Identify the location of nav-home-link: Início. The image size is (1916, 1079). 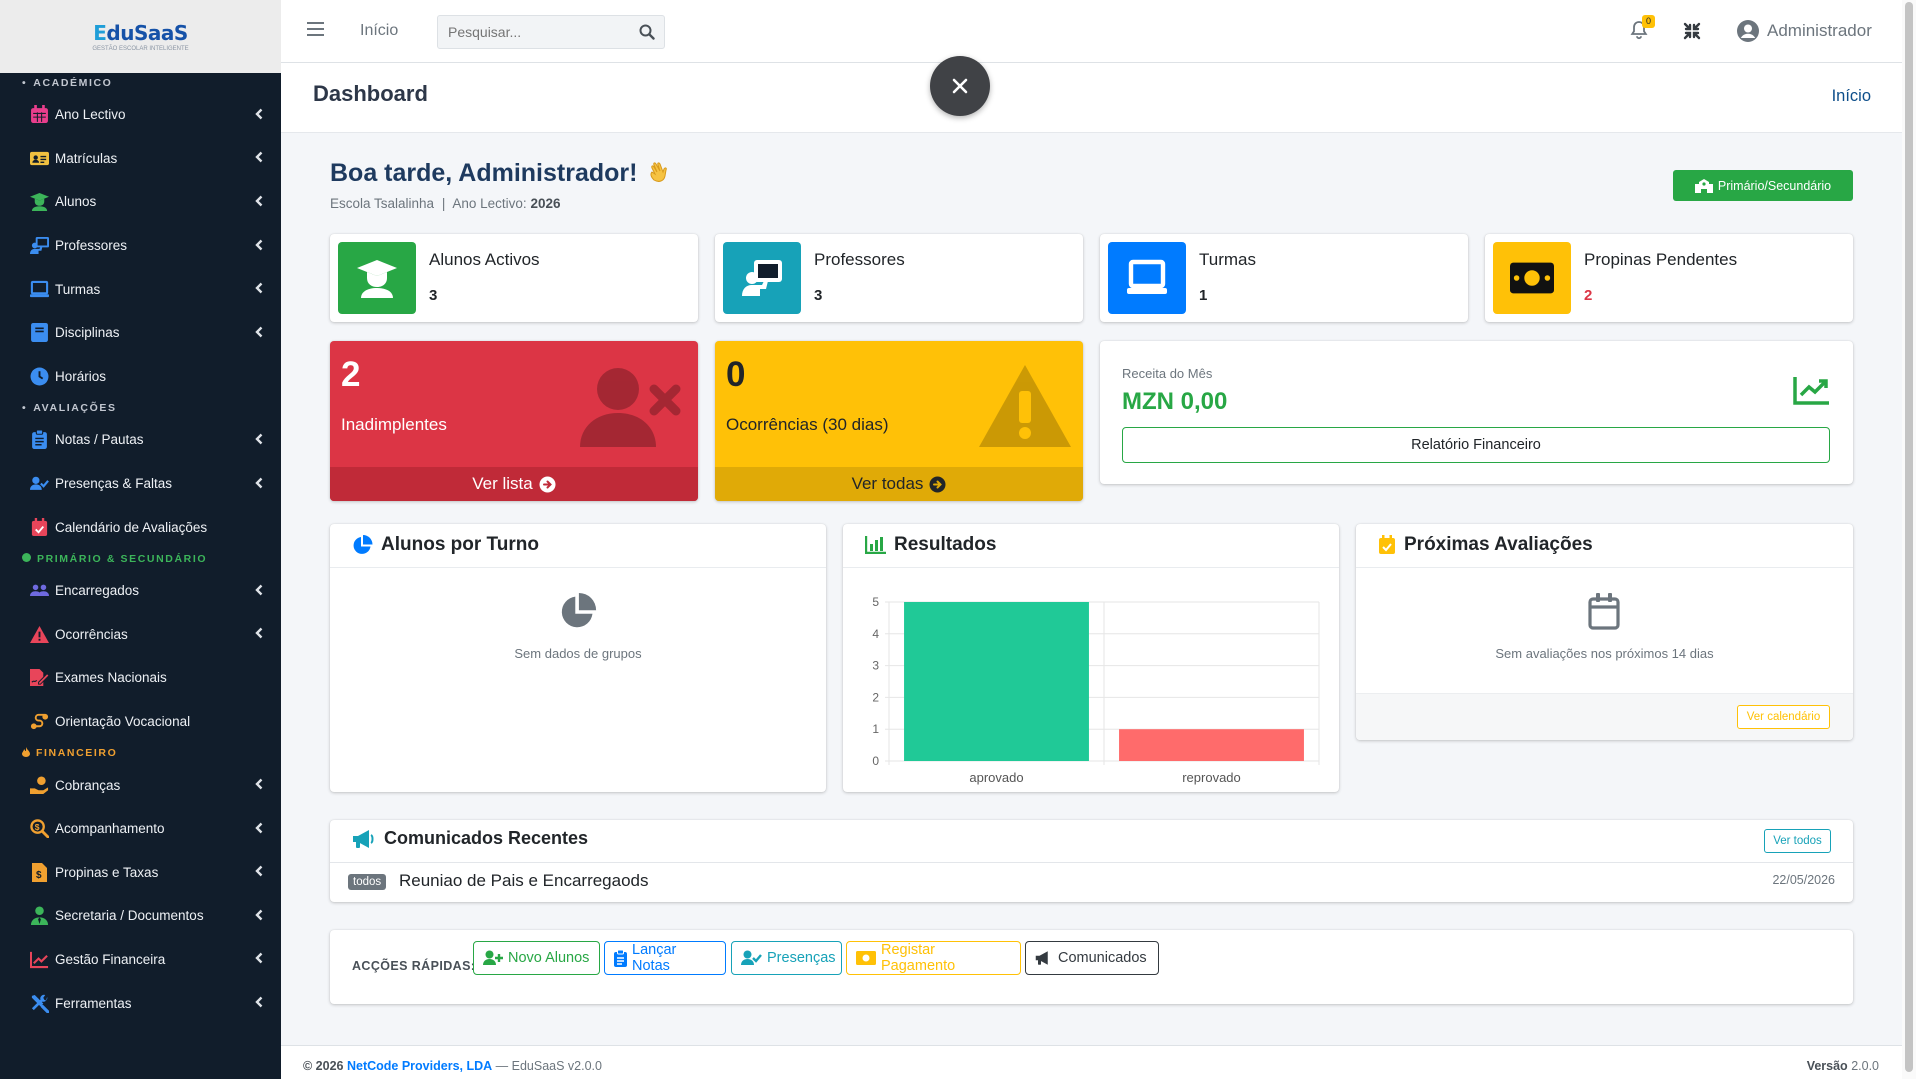
(379, 30).